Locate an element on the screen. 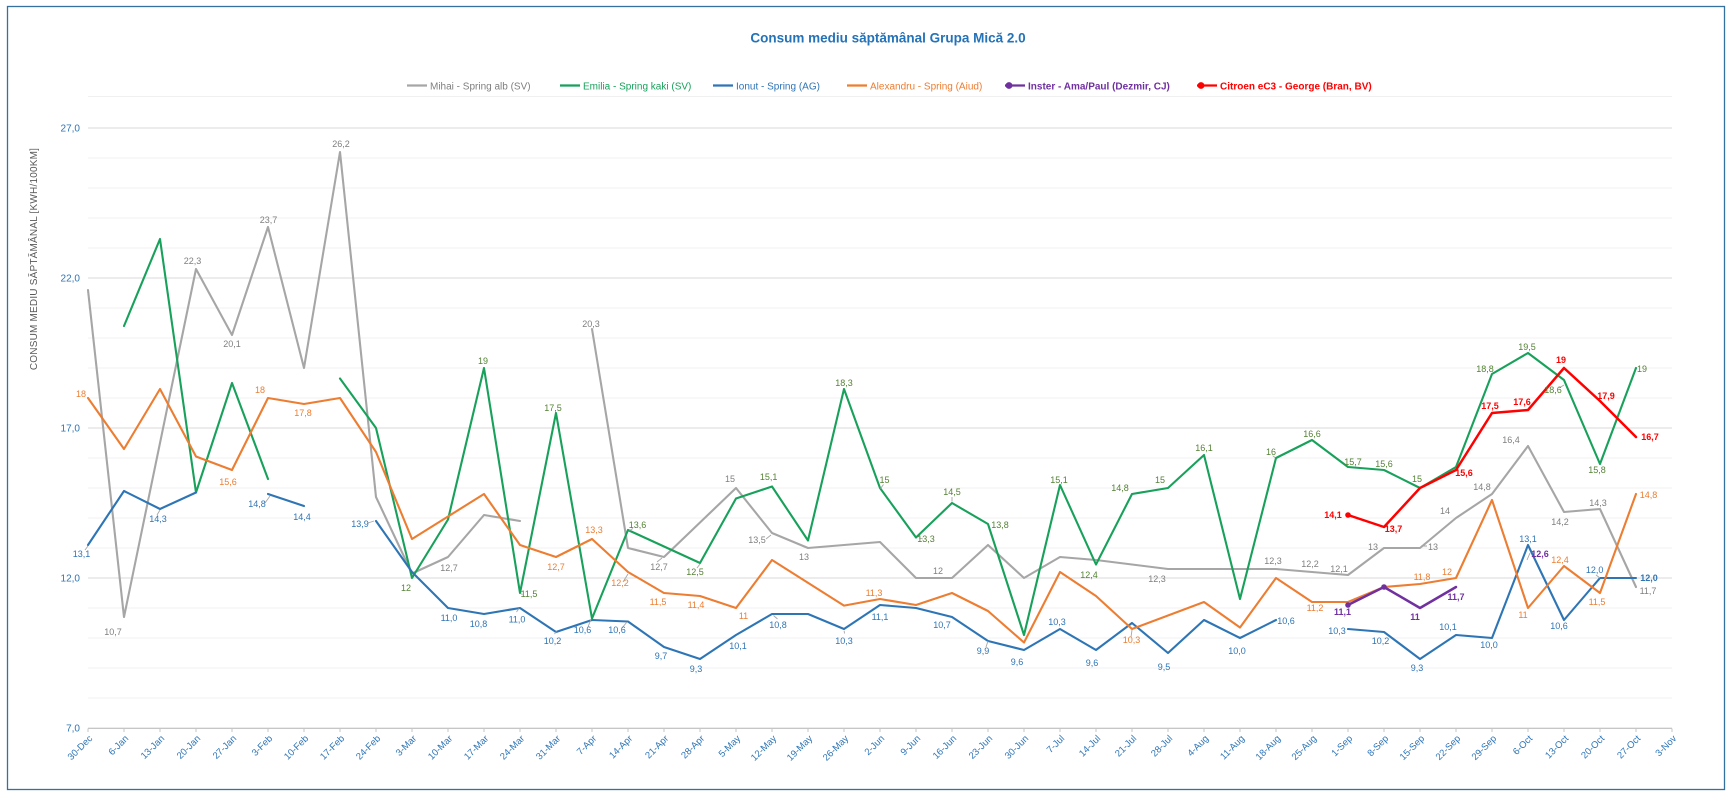 The height and width of the screenshot is (802, 1731). svg-text: 16 is located at coordinates (1271, 452).